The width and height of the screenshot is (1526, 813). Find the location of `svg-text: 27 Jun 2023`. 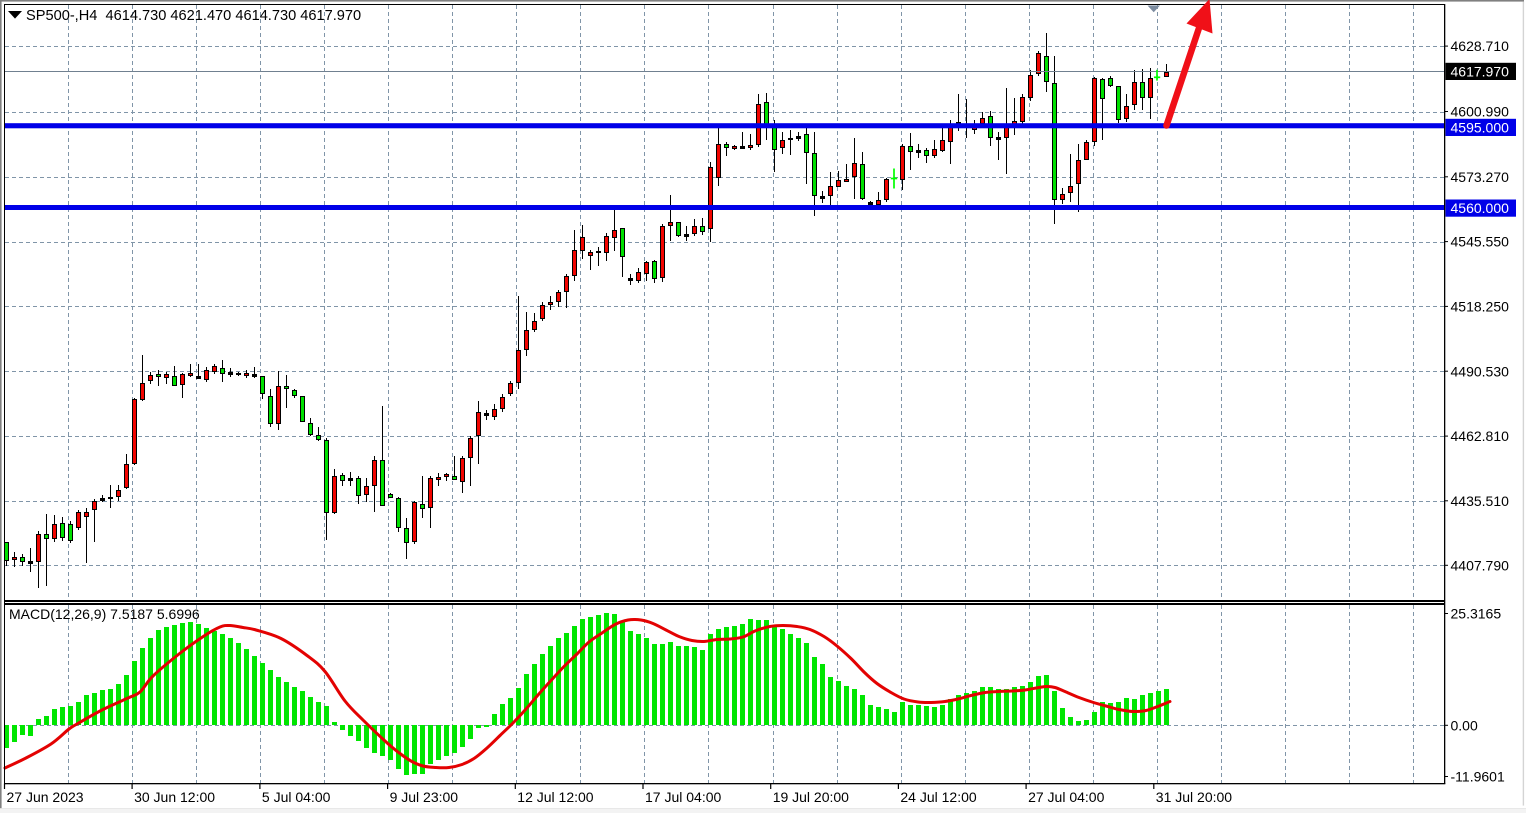

svg-text: 27 Jun 2023 is located at coordinates (45, 797).